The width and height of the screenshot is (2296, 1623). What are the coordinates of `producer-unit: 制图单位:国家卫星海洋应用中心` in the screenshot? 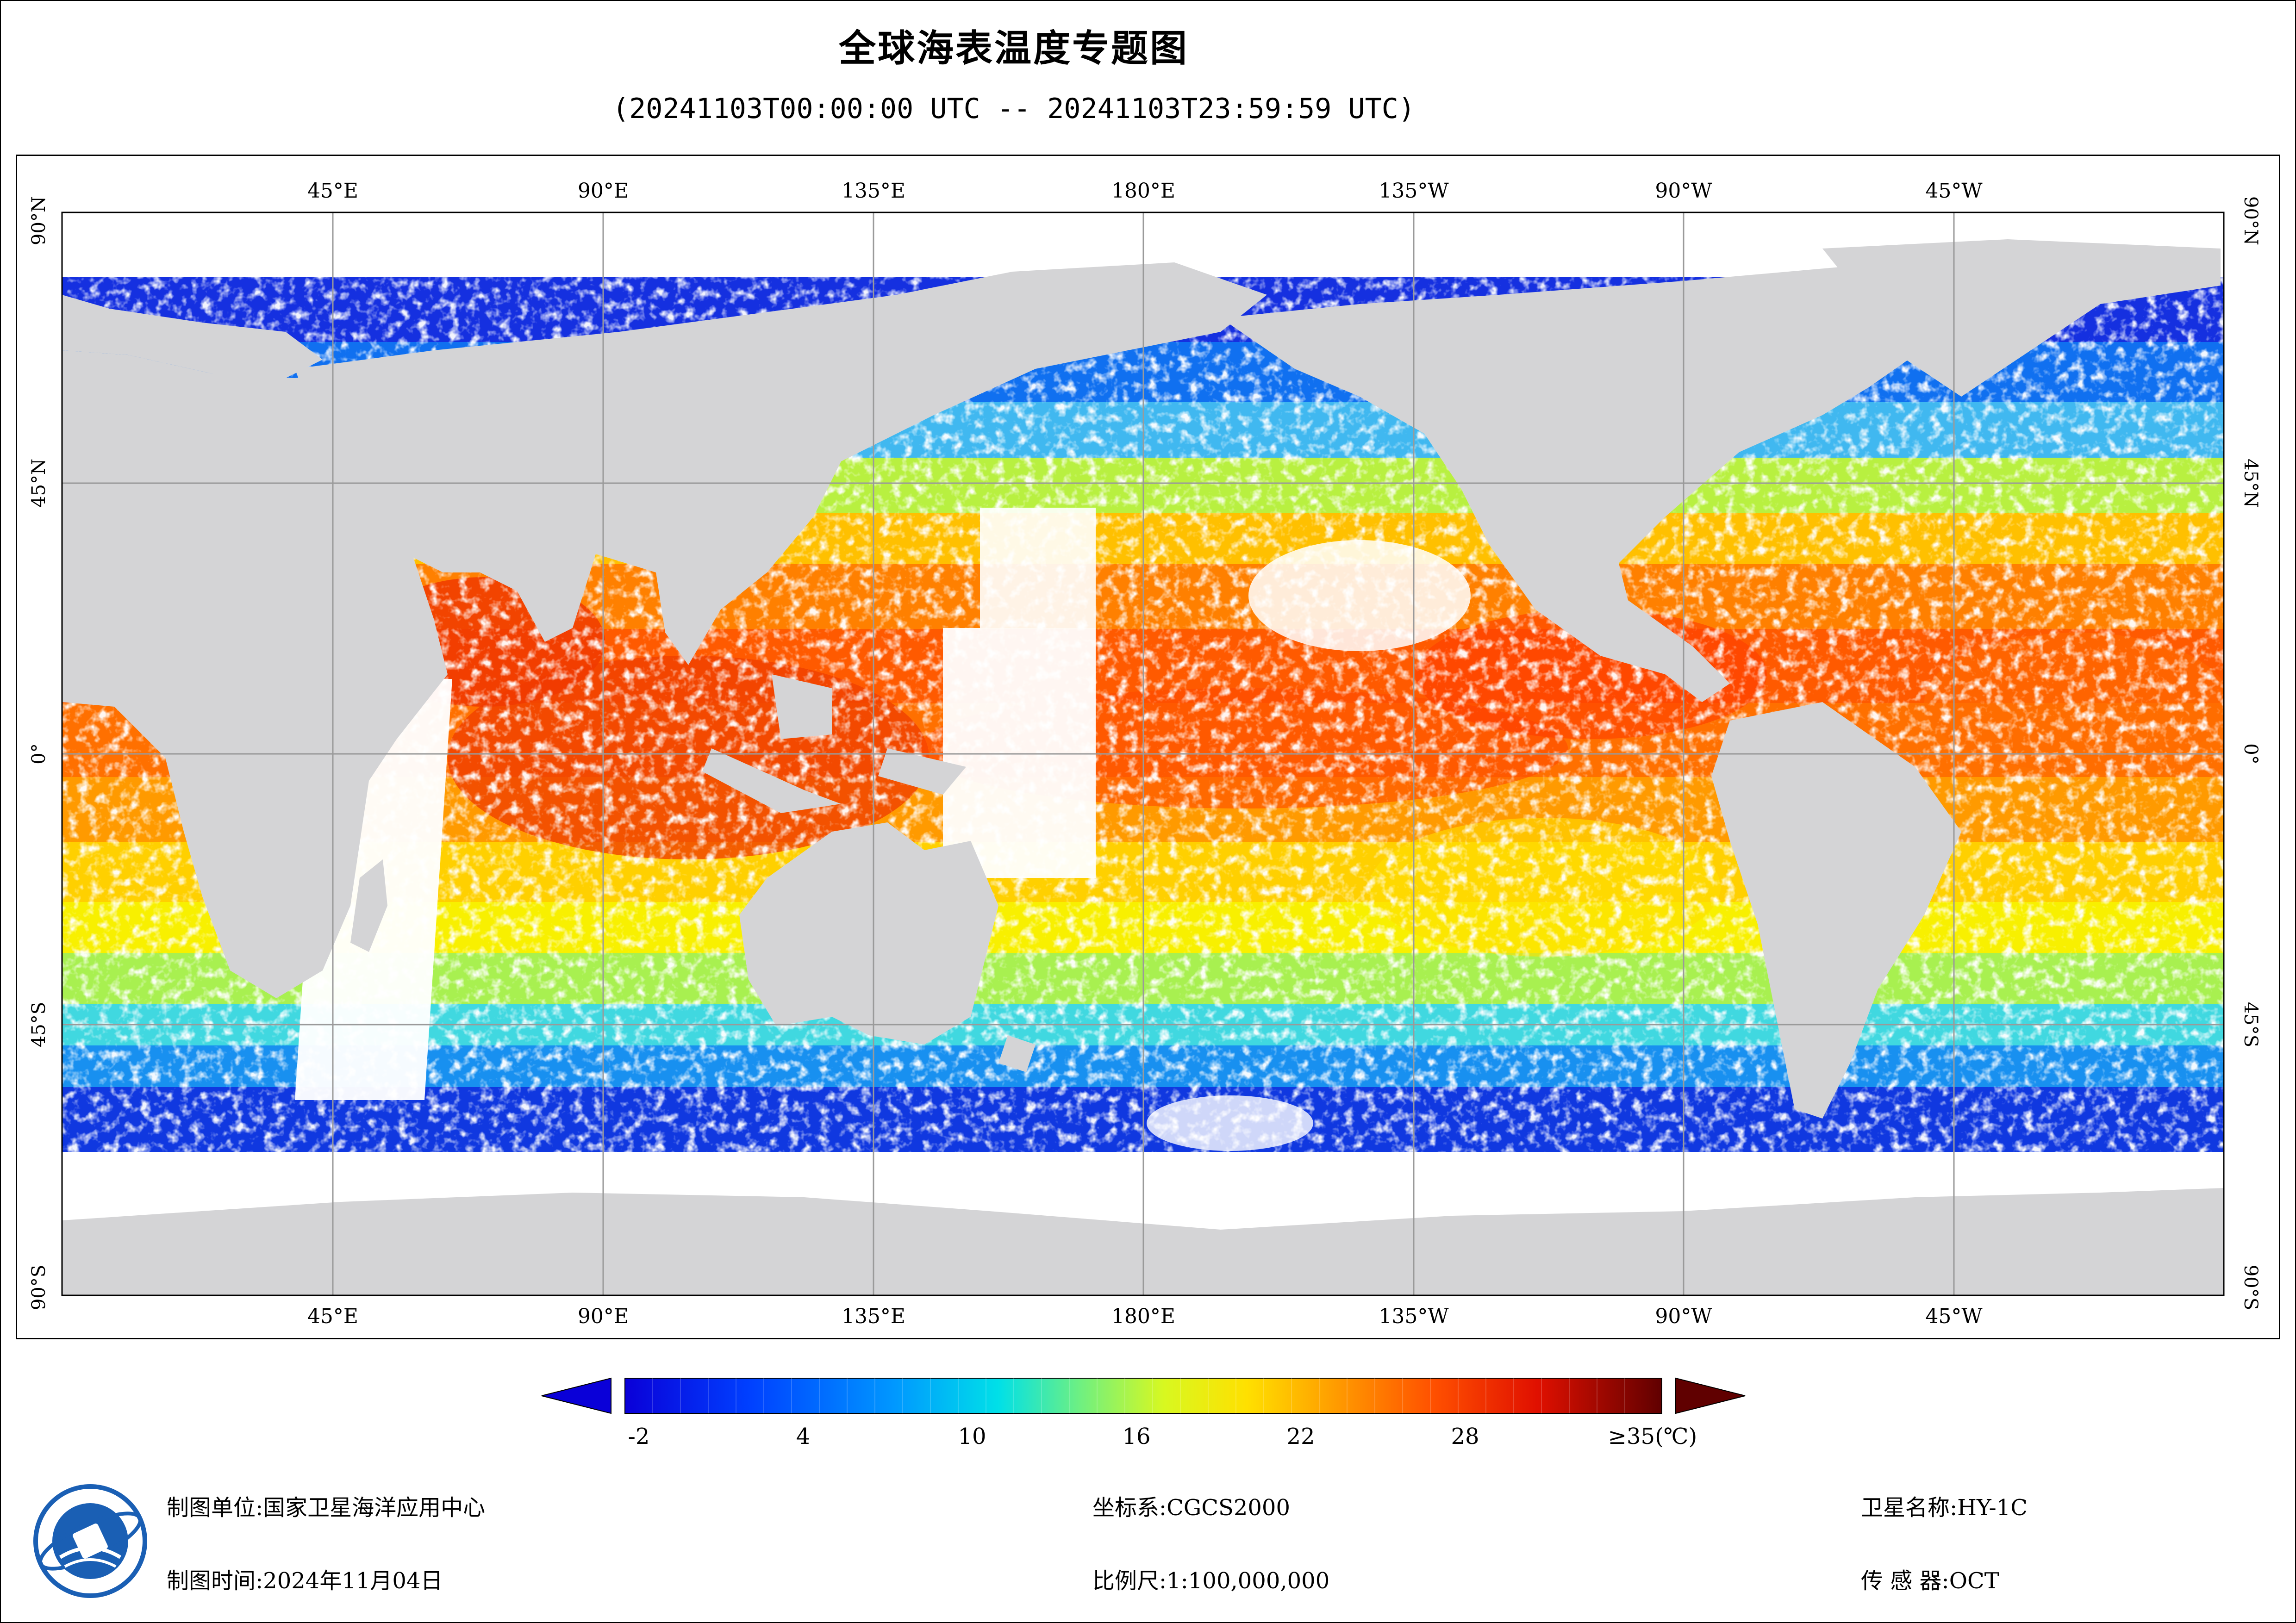 It's located at (326, 1508).